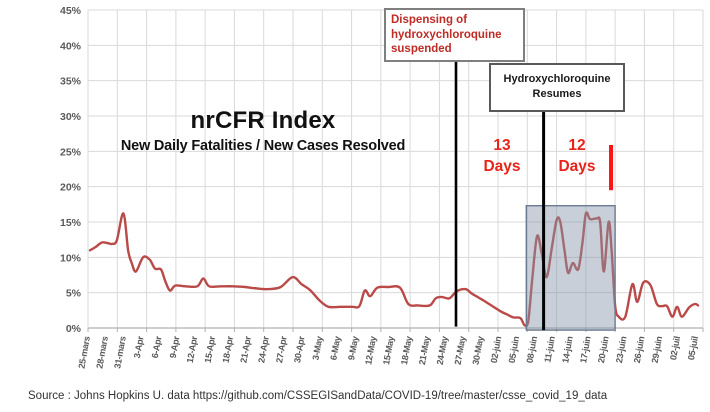  I want to click on x-tick-label: 15-May, so click(388, 350).